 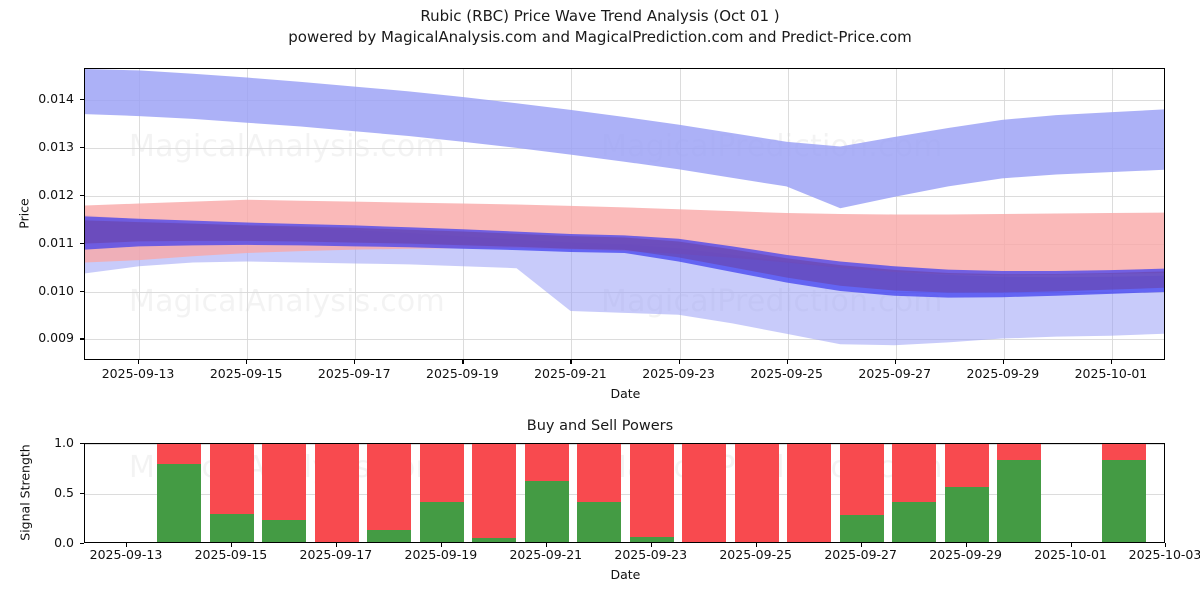 I want to click on price-xtick-label-7: 2025-09-27, so click(x=895, y=373).